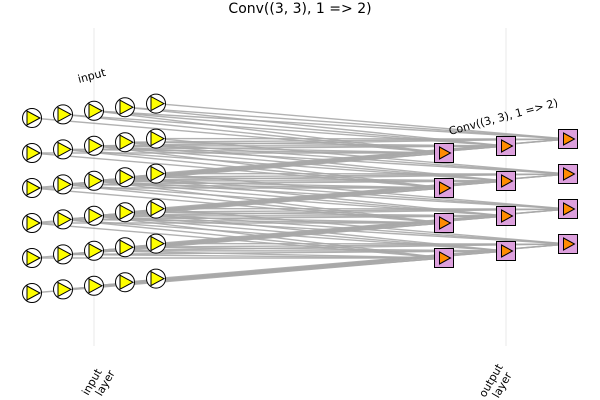  Describe the element at coordinates (503, 117) in the screenshot. I see `output-group-label: Conv((3, 3), 1 => 2)` at that location.